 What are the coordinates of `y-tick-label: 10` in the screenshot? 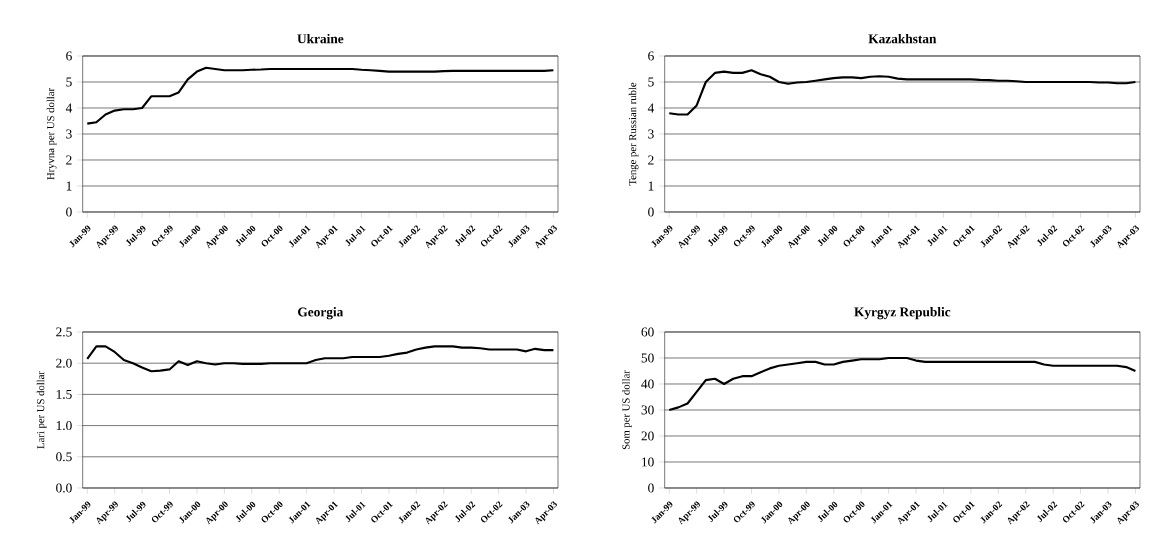 It's located at (648, 462).